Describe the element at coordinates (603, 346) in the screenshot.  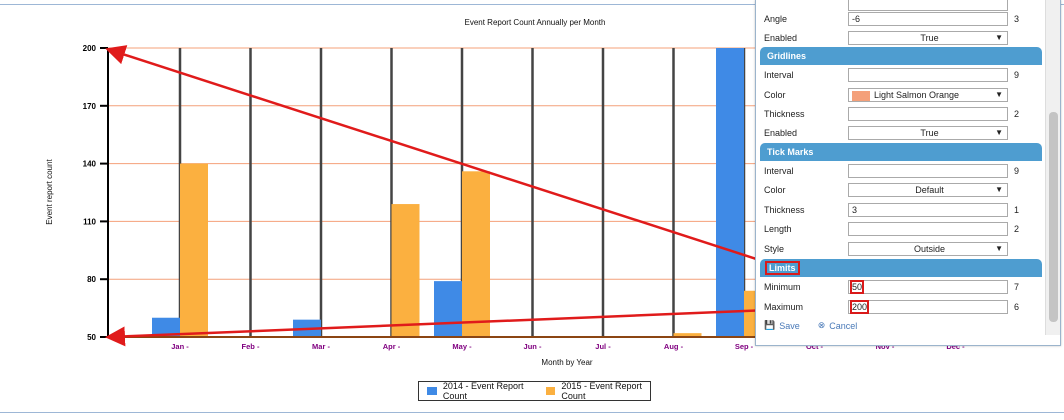
I see `x-tick-label: Jul -` at that location.